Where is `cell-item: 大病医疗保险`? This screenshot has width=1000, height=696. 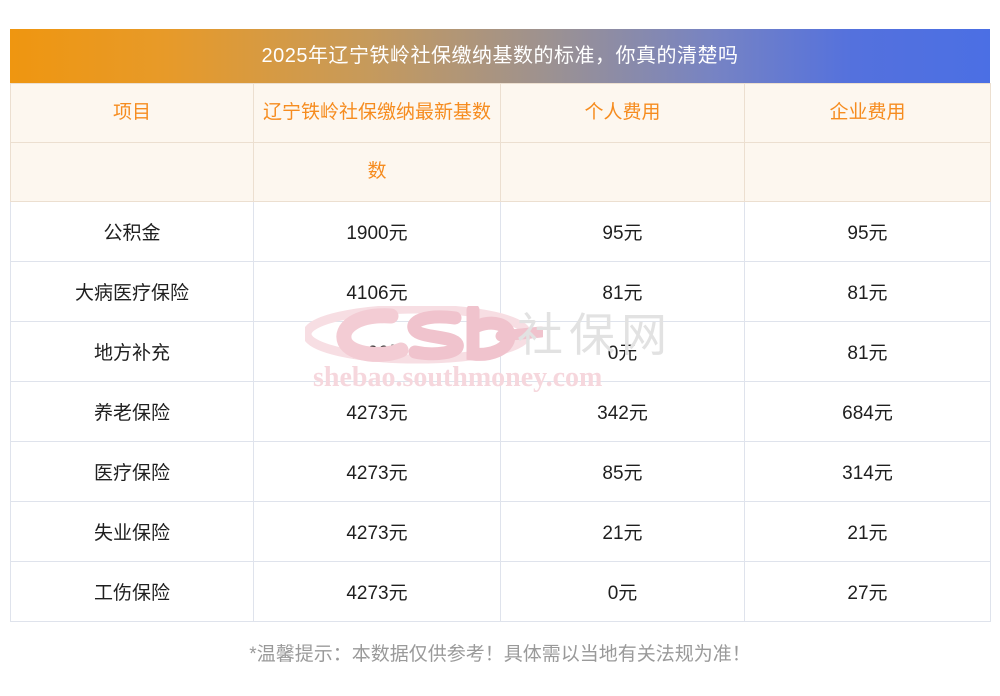
cell-item: 大病医疗保险 is located at coordinates (132, 291).